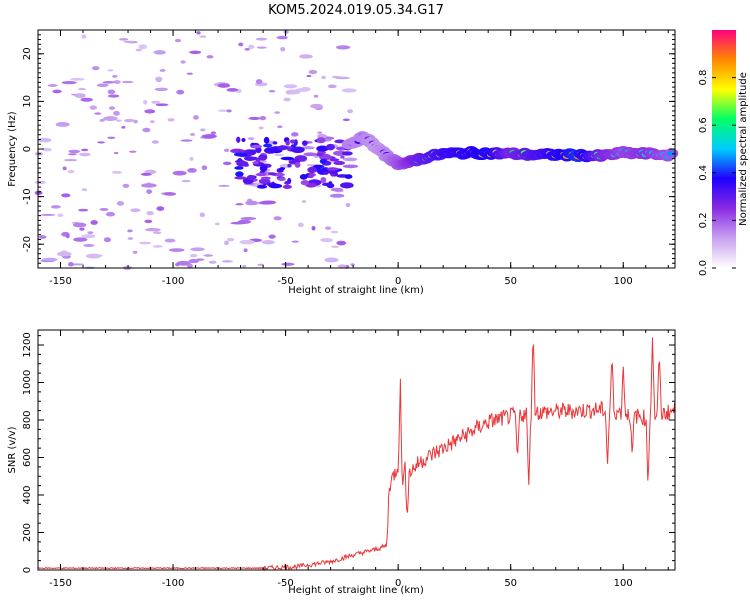  What do you see at coordinates (724, 149) in the screenshot?
I see `colorbar-gradient` at bounding box center [724, 149].